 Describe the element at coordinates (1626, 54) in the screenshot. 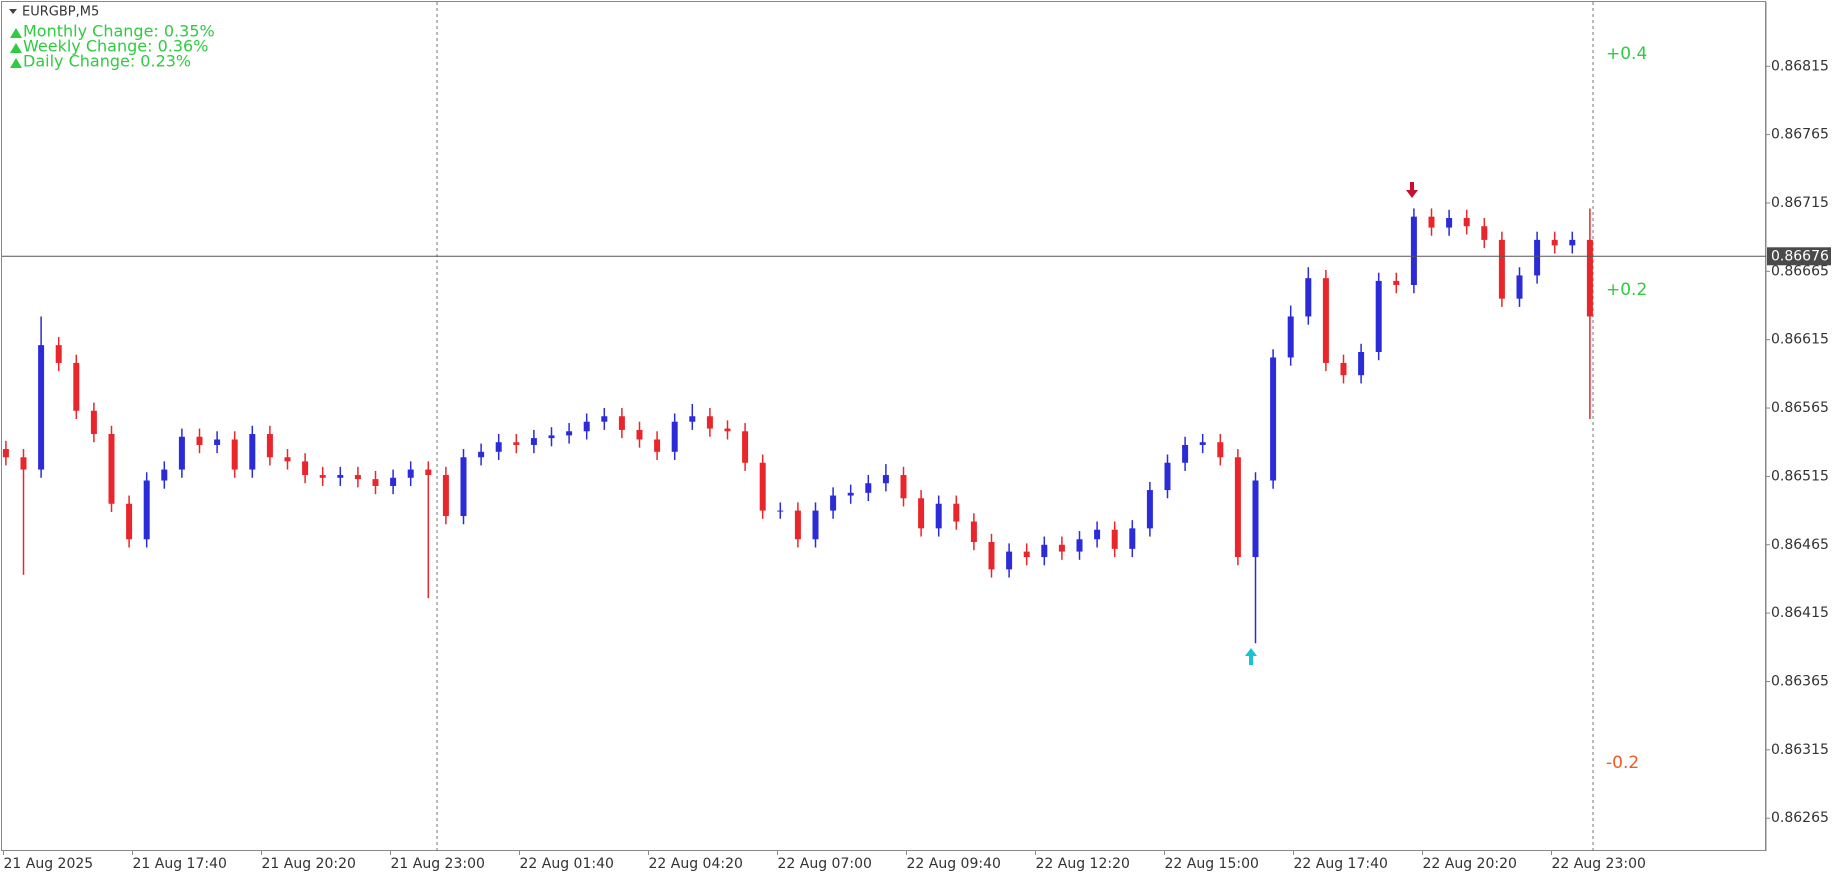

I see `indicator-label: +0.4` at that location.